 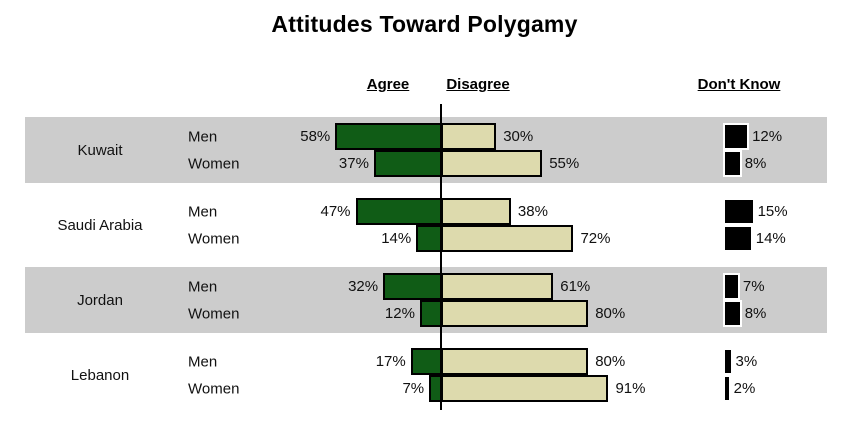 What do you see at coordinates (767, 136) in the screenshot?
I see `dont-know-value: 12%` at bounding box center [767, 136].